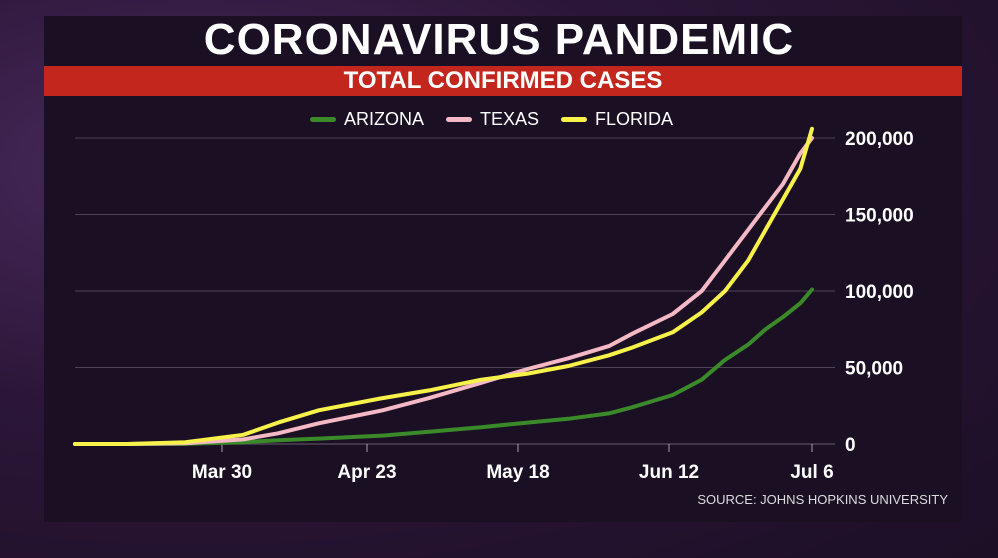 The image size is (998, 558). What do you see at coordinates (222, 472) in the screenshot?
I see `x-tick-label: Mar 30` at bounding box center [222, 472].